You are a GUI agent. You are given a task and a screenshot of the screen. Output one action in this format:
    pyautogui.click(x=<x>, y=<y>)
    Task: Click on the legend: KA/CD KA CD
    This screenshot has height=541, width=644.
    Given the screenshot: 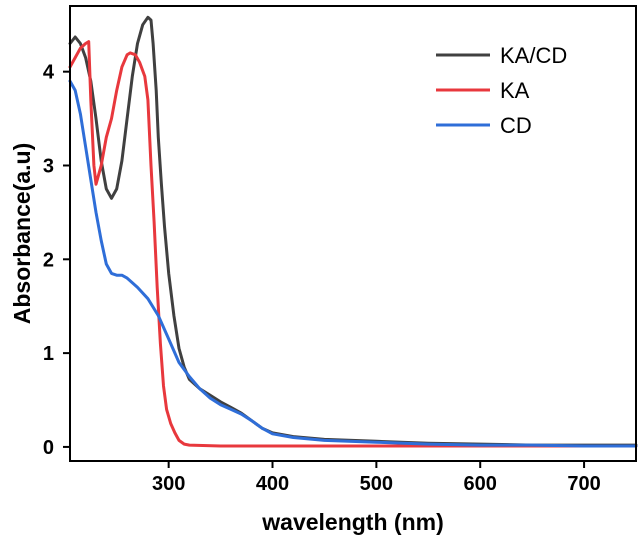 What is the action you would take?
    pyautogui.click(x=501, y=90)
    